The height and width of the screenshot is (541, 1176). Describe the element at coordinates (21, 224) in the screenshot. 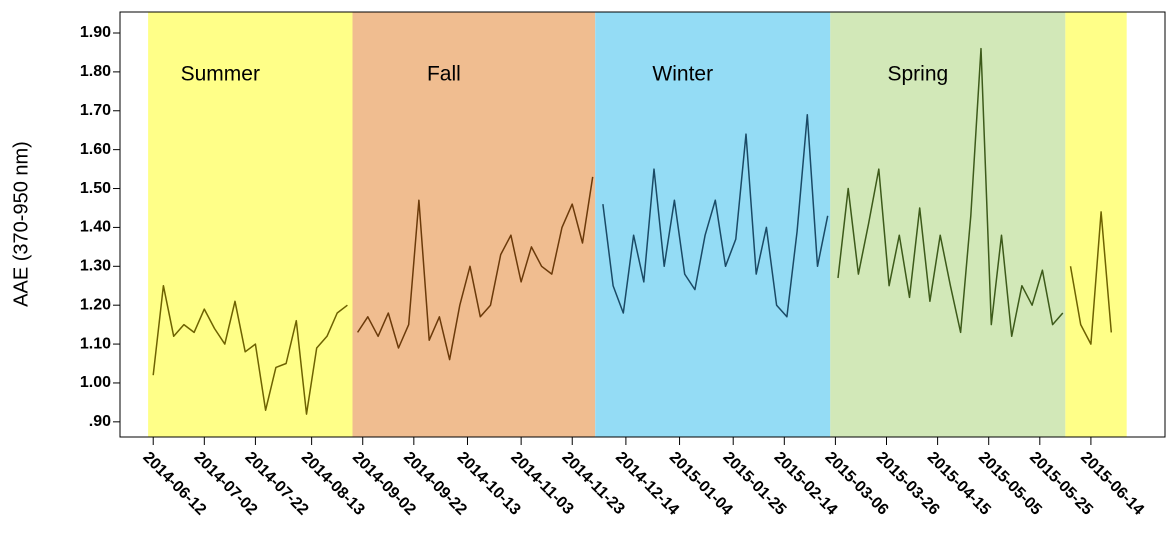

I see `y-axis-title: AAE (370-950 nm)` at that location.